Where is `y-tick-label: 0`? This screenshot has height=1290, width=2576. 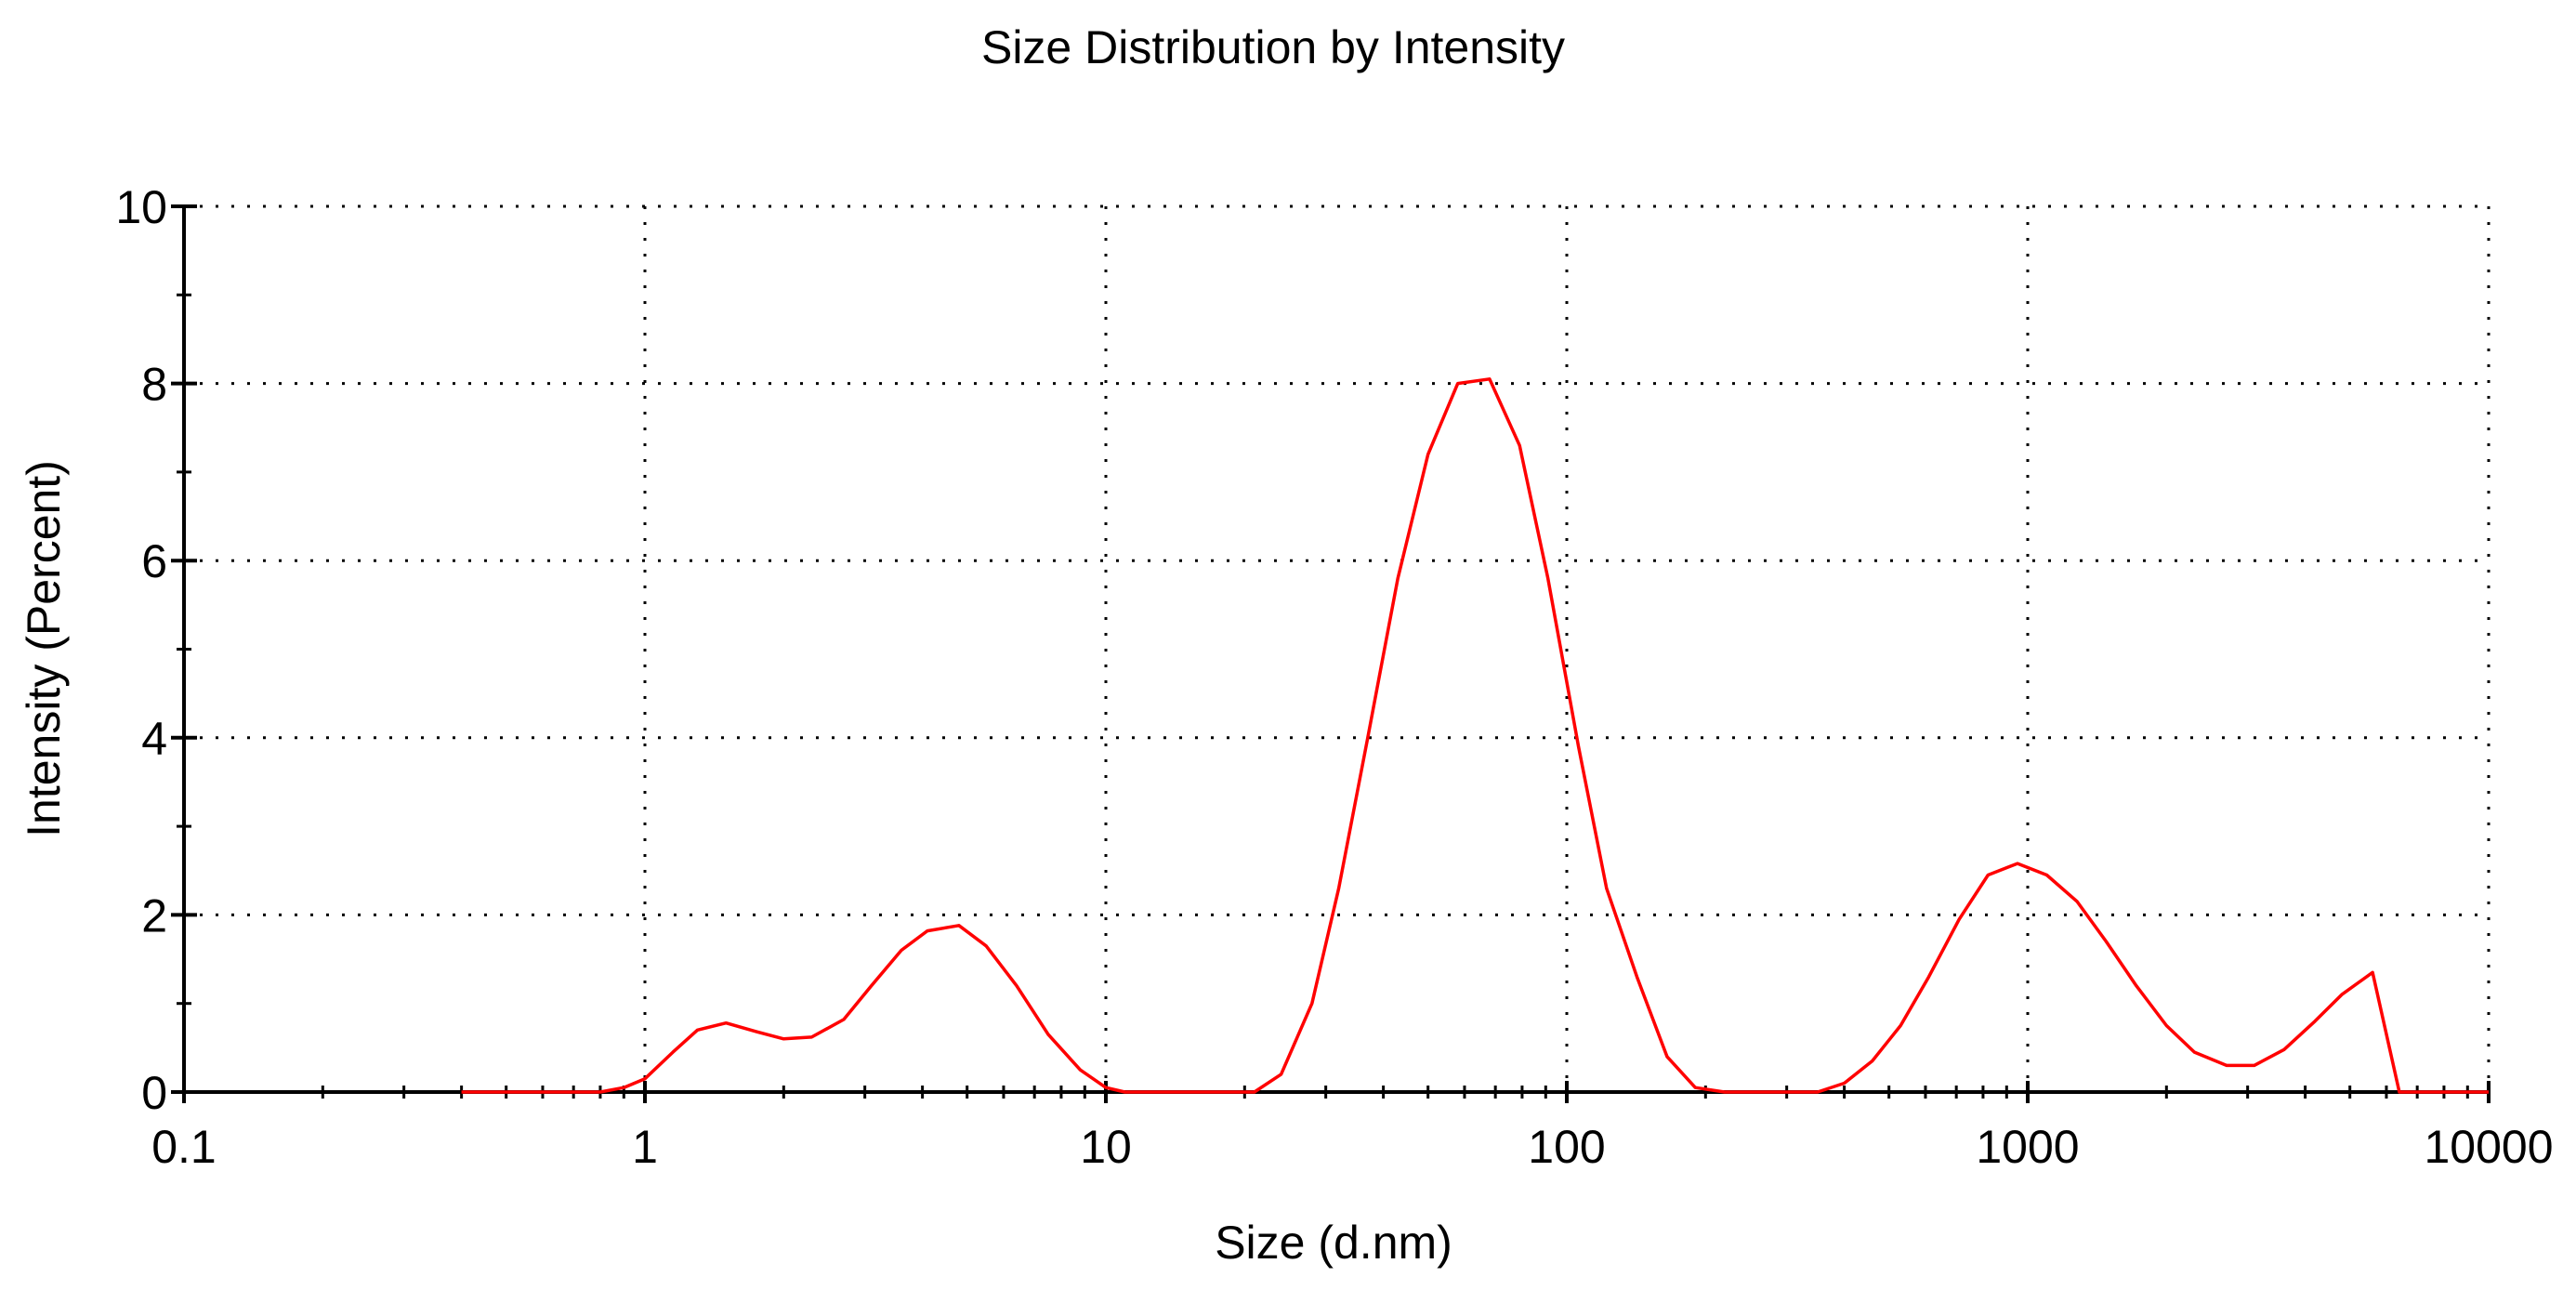
y-tick-label: 0 is located at coordinates (154, 1093).